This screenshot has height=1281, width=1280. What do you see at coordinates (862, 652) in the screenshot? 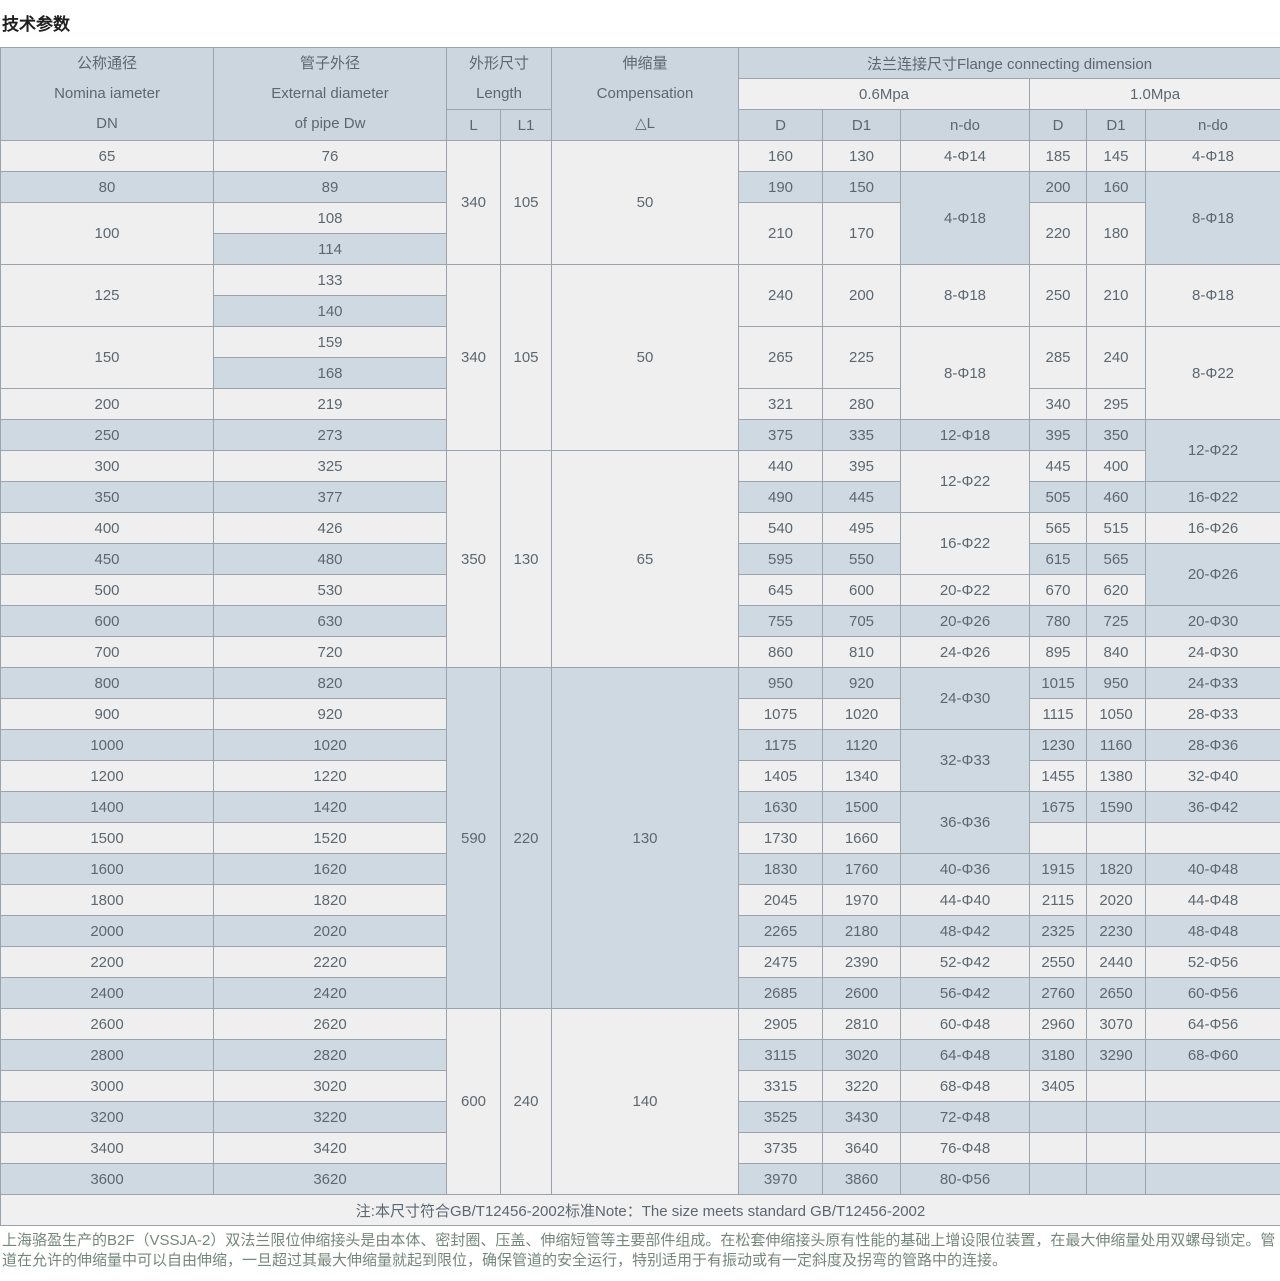
I see `table-cell: 810` at bounding box center [862, 652].